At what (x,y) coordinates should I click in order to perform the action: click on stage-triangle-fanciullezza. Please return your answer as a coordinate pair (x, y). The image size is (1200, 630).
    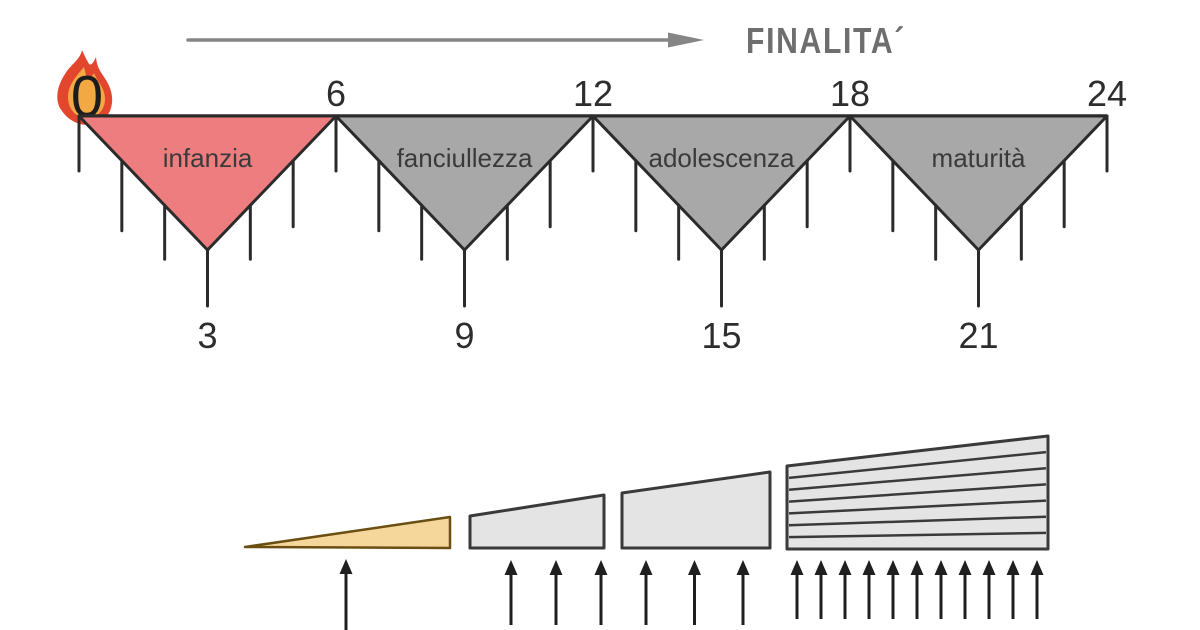
    Looking at the image, I should click on (464, 183).